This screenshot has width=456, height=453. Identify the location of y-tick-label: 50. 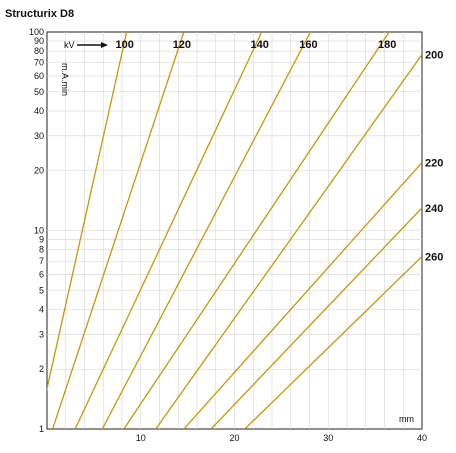
(39, 92).